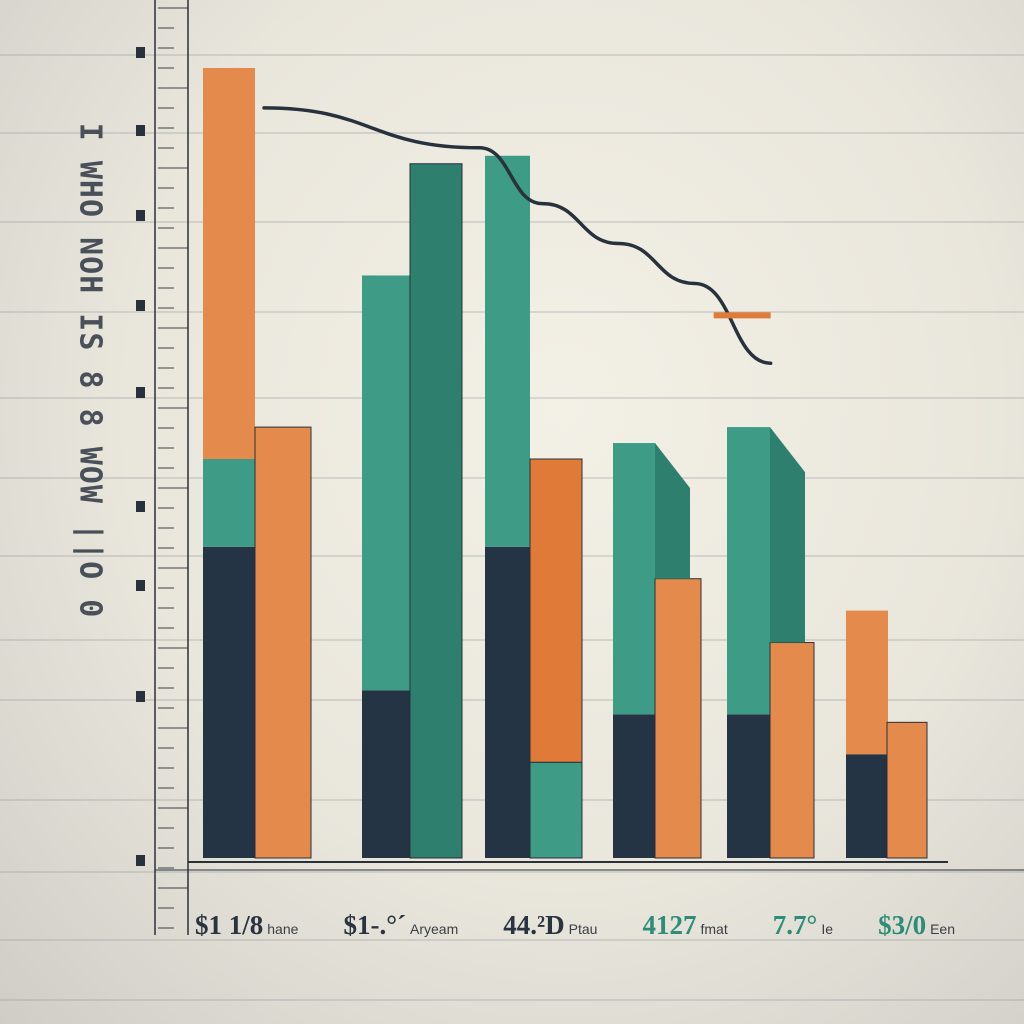 The image size is (1024, 1024). Describe the element at coordinates (669, 924) in the screenshot. I see `bottom-label-4-value: 4127` at that location.